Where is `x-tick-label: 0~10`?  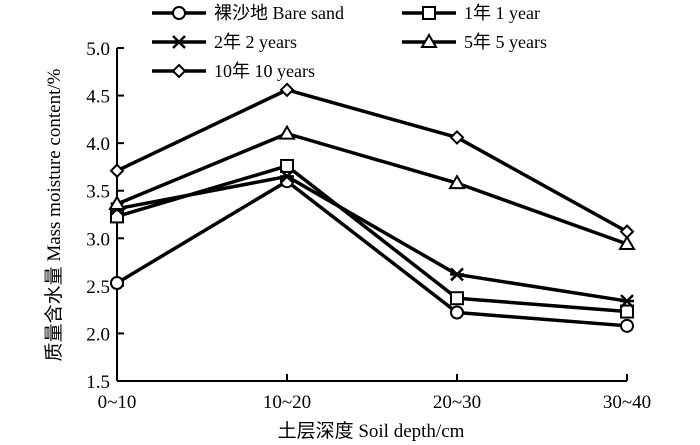
x-tick-label: 0~10 is located at coordinates (117, 402).